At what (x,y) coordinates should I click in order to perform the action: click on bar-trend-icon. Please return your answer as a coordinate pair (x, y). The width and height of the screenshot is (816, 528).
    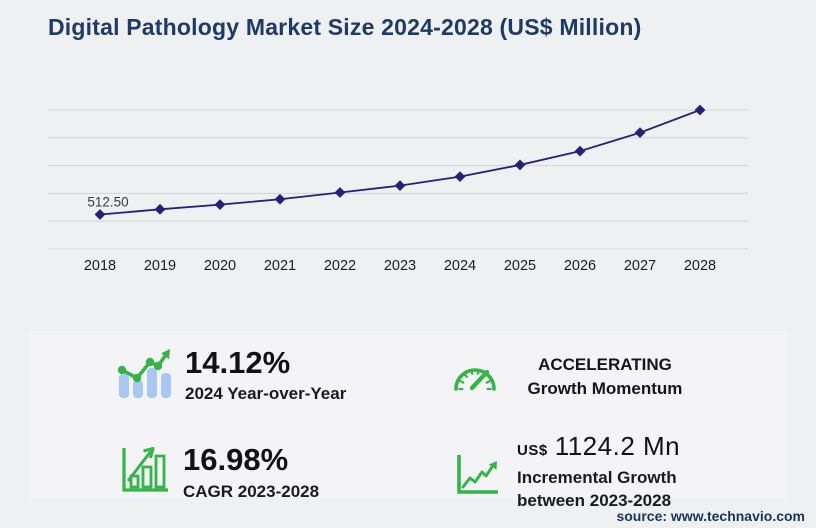
    Looking at the image, I should click on (144, 373).